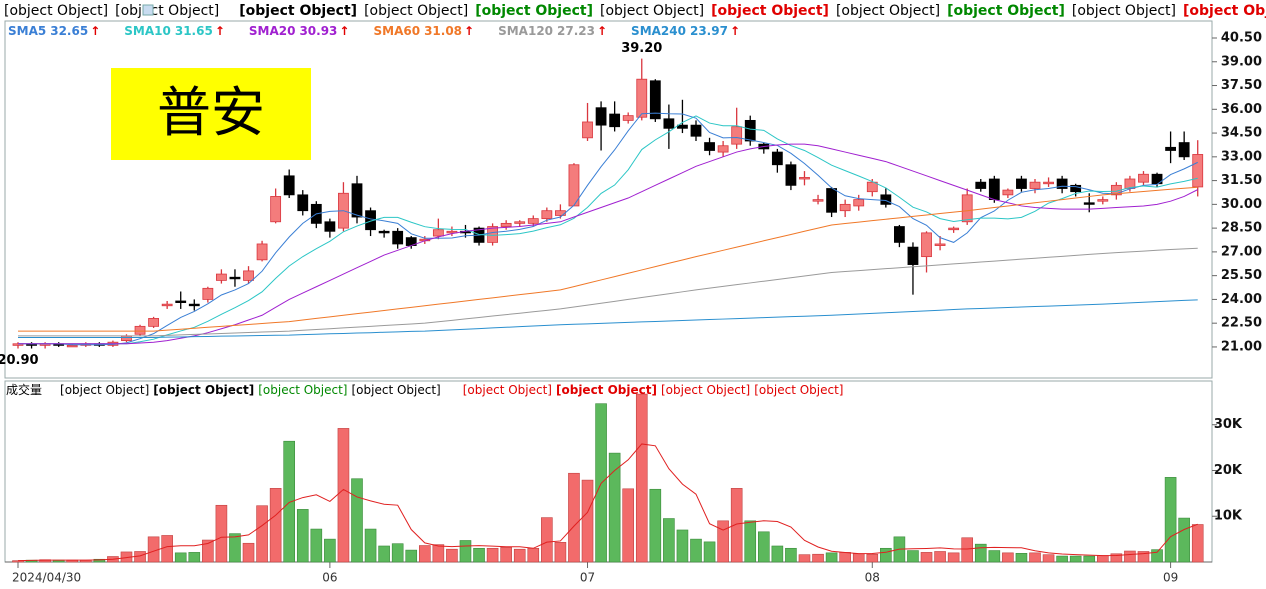 The width and height of the screenshot is (1266, 589). What do you see at coordinates (1228, 470) in the screenshot?
I see `y-tick-label: 20K` at bounding box center [1228, 470].